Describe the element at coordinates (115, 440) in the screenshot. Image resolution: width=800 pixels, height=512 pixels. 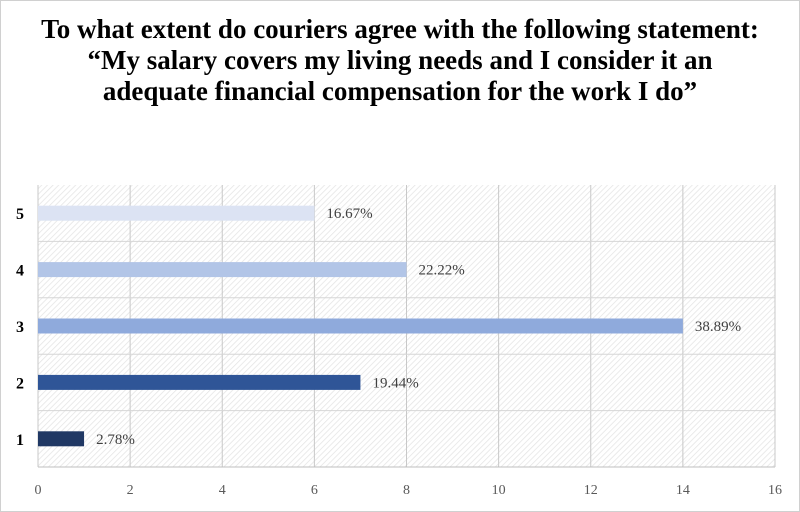
I see `data-label: 2.78%` at that location.